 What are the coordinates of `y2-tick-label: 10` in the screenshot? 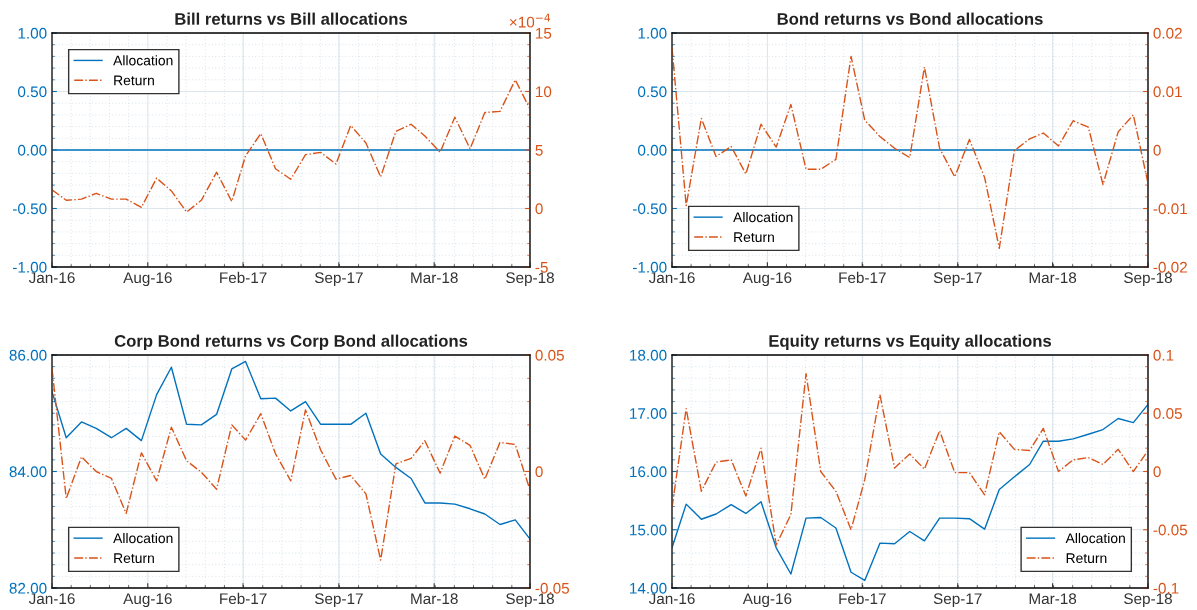 It's located at (544, 92).